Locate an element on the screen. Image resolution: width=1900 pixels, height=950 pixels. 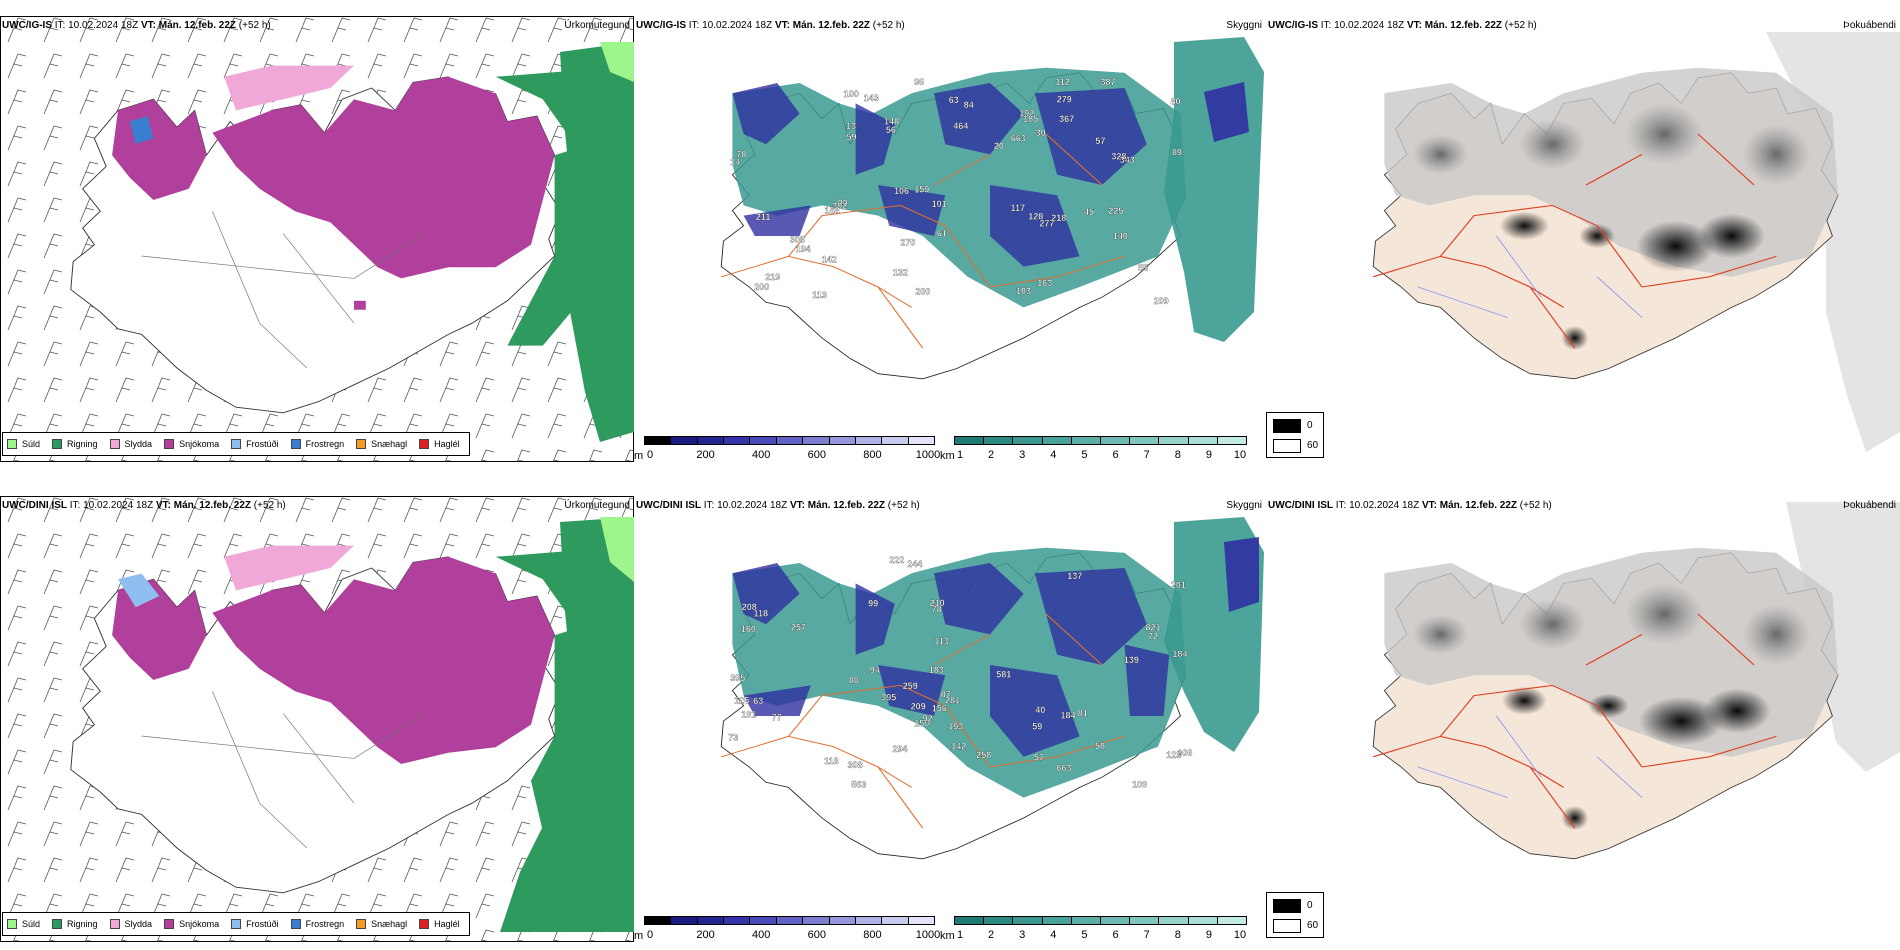
legend-item: Rigning is located at coordinates (75, 444).